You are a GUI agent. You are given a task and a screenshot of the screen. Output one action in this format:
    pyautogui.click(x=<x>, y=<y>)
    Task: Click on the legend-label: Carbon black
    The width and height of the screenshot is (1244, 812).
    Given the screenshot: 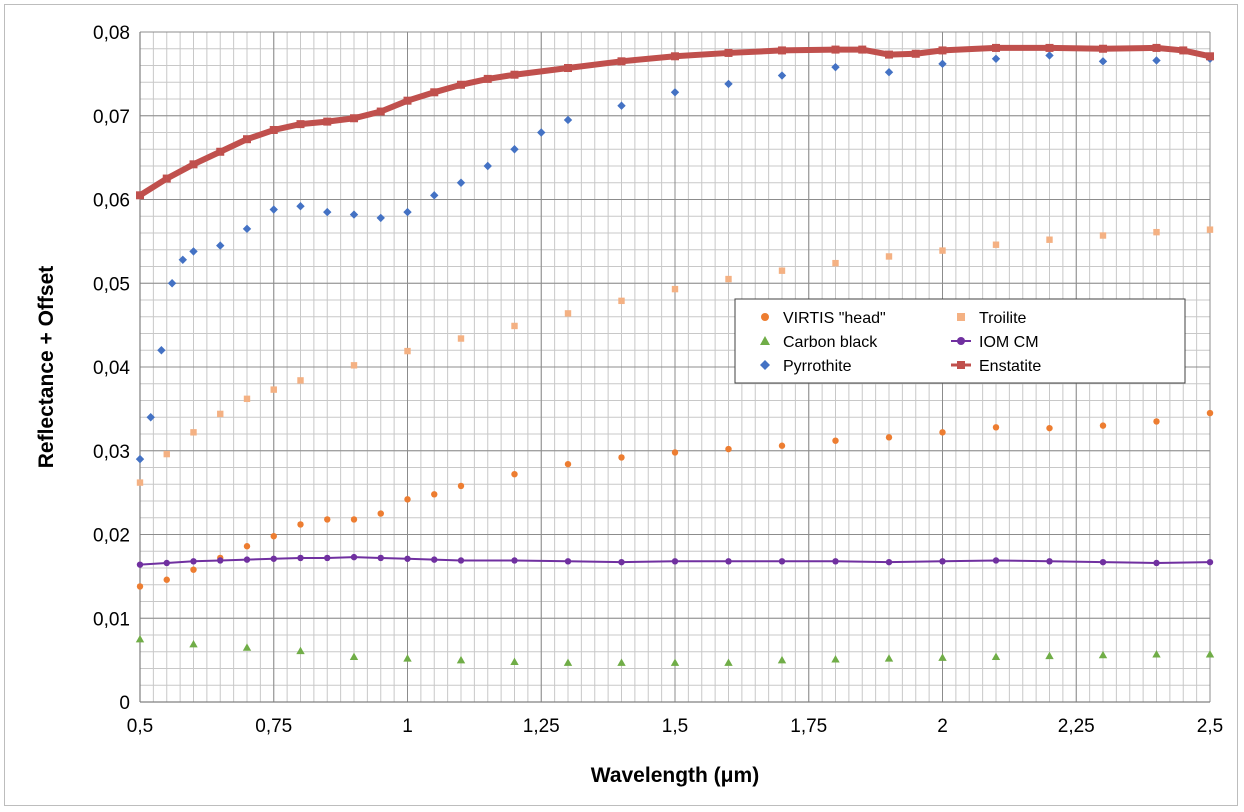 What is the action you would take?
    pyautogui.click(x=830, y=342)
    